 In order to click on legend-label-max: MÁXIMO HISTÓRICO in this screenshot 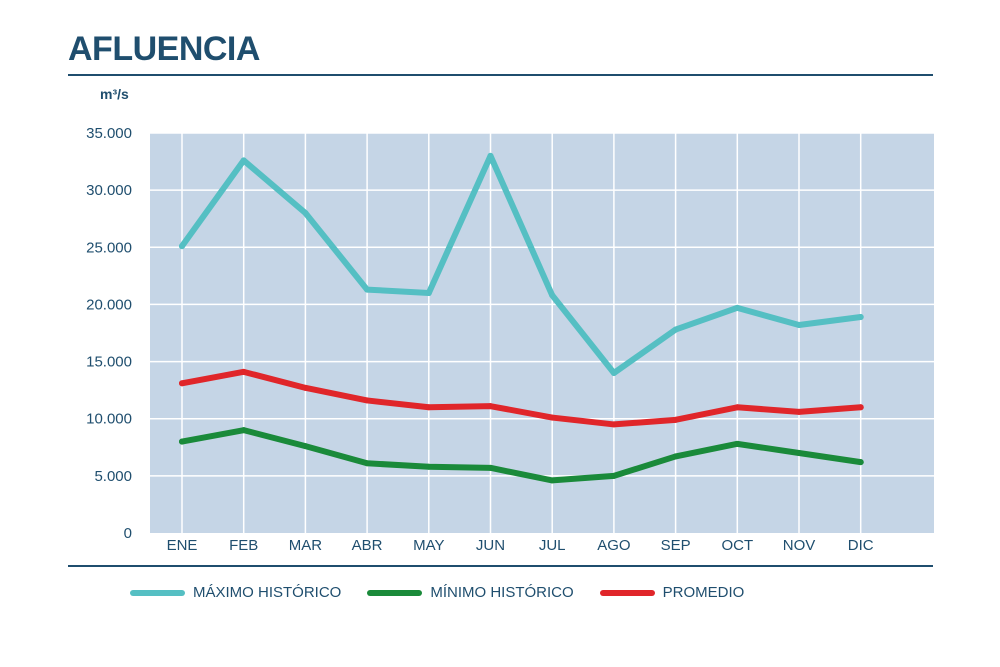, I will do `click(267, 592)`.